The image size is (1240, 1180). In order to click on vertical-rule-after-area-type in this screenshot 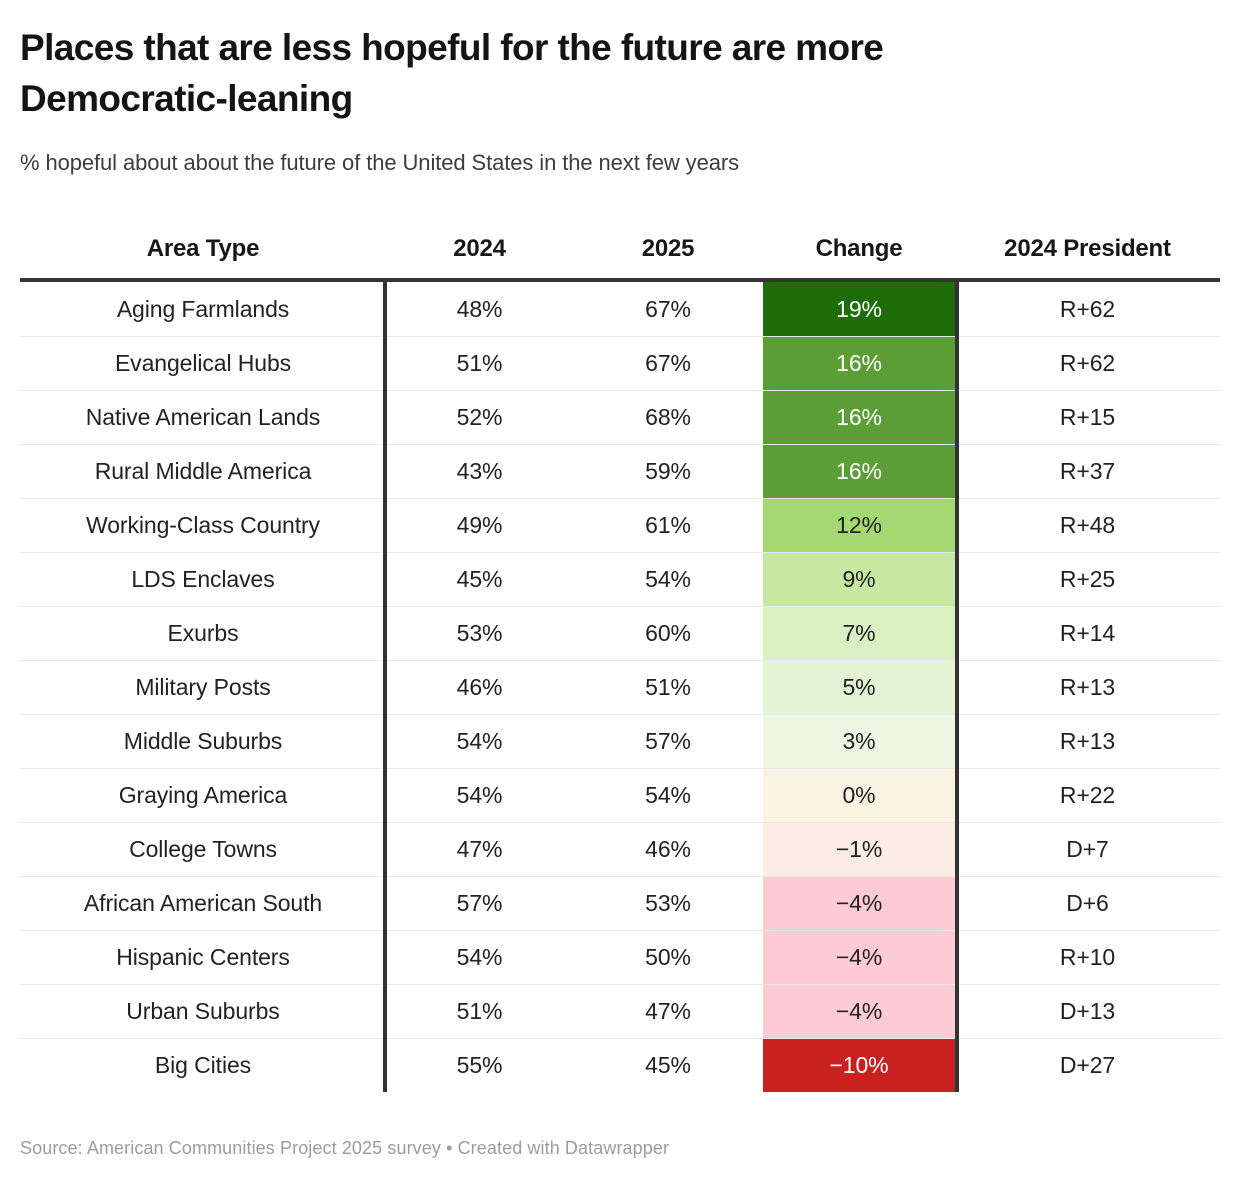, I will do `click(385, 687)`.